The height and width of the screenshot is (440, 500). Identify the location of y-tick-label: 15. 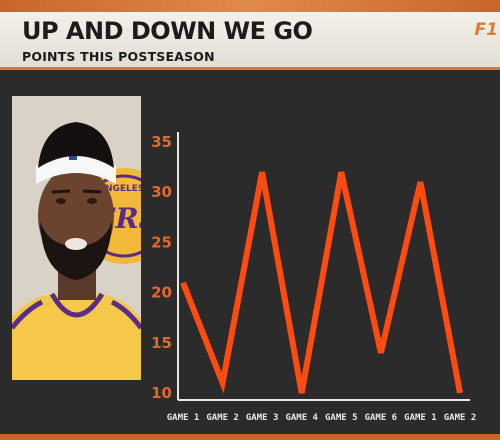
(161, 343).